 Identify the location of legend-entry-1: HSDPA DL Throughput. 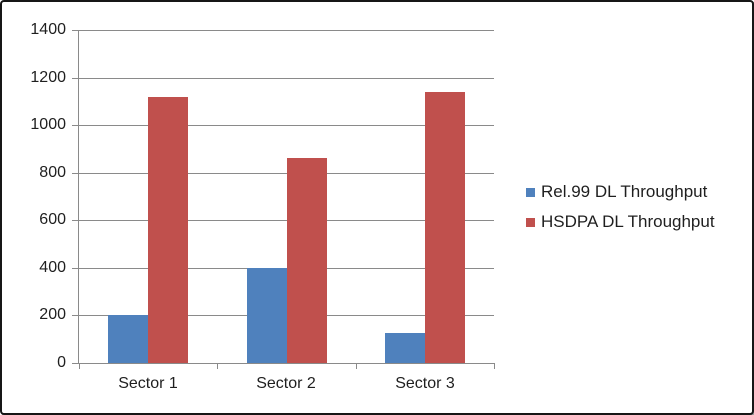
(620, 222).